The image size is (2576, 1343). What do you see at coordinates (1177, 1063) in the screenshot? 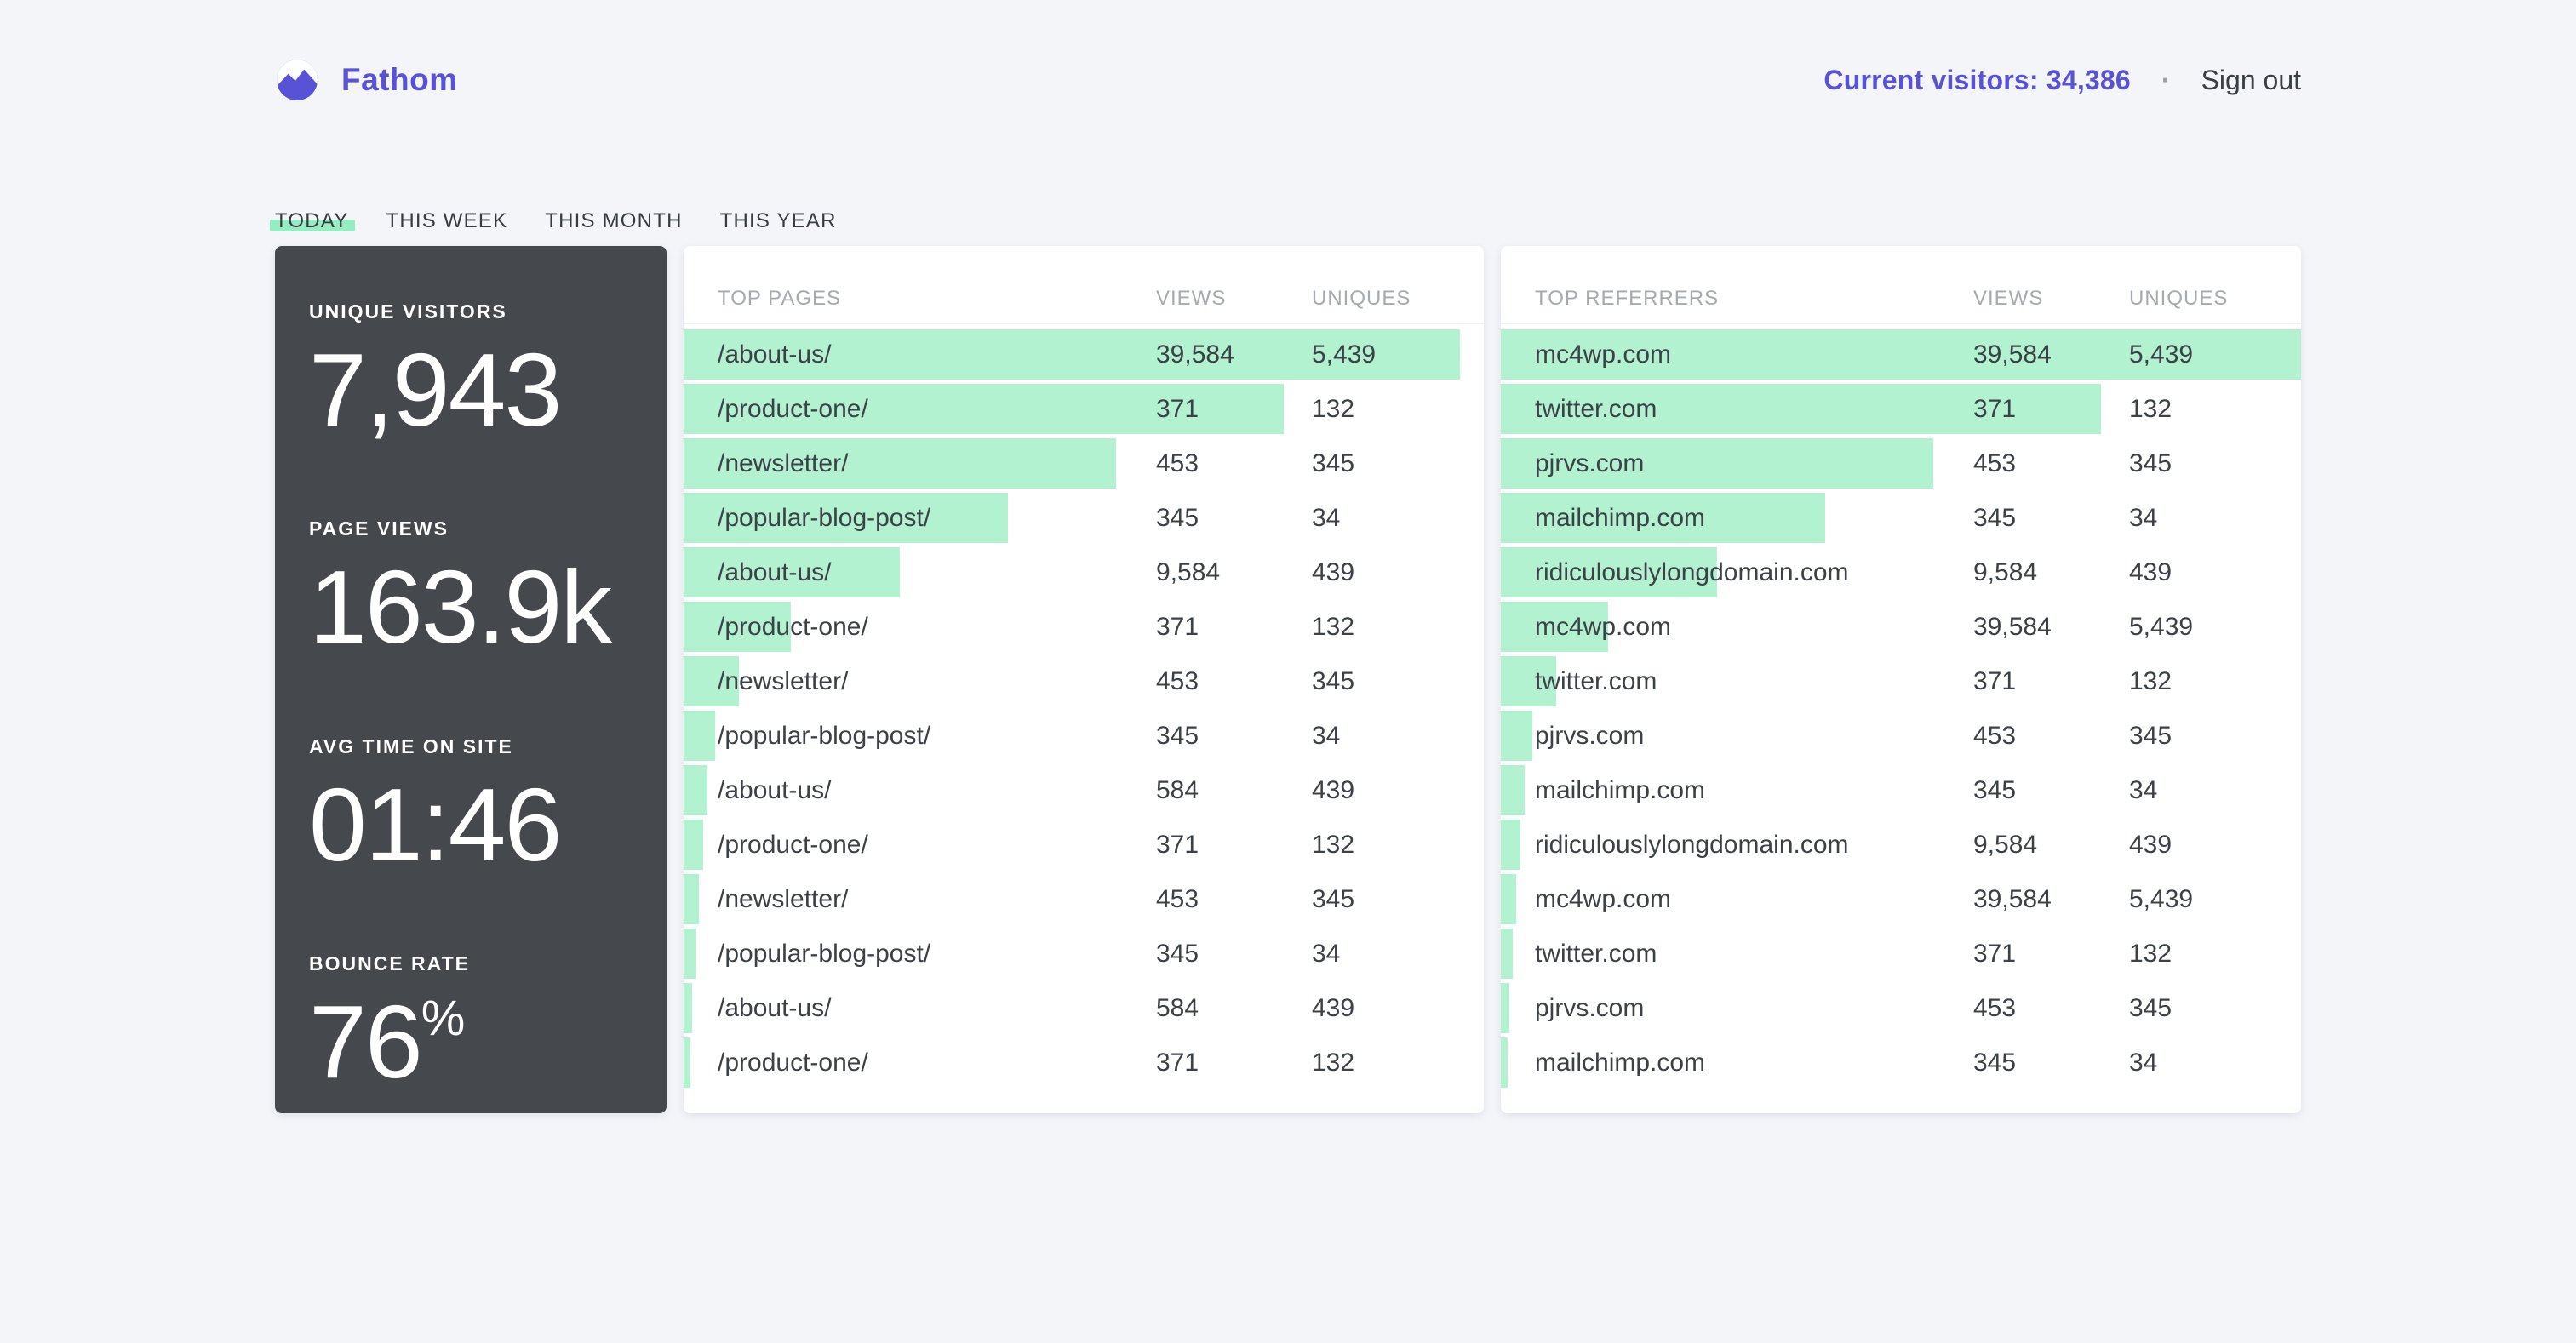
I see `views-value: 371` at bounding box center [1177, 1063].